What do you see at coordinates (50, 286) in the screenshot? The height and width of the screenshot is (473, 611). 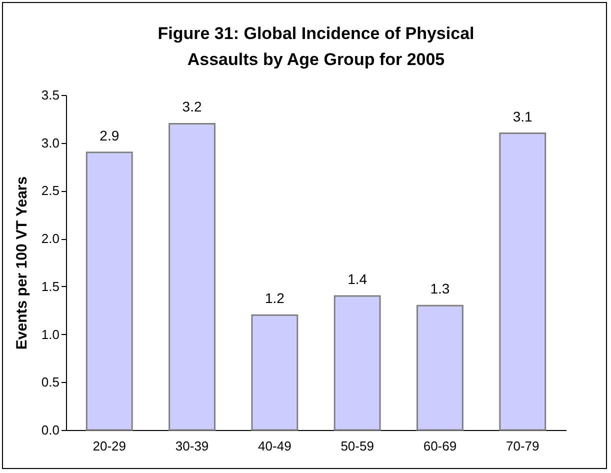 I see `y-tick-label: 1.5` at bounding box center [50, 286].